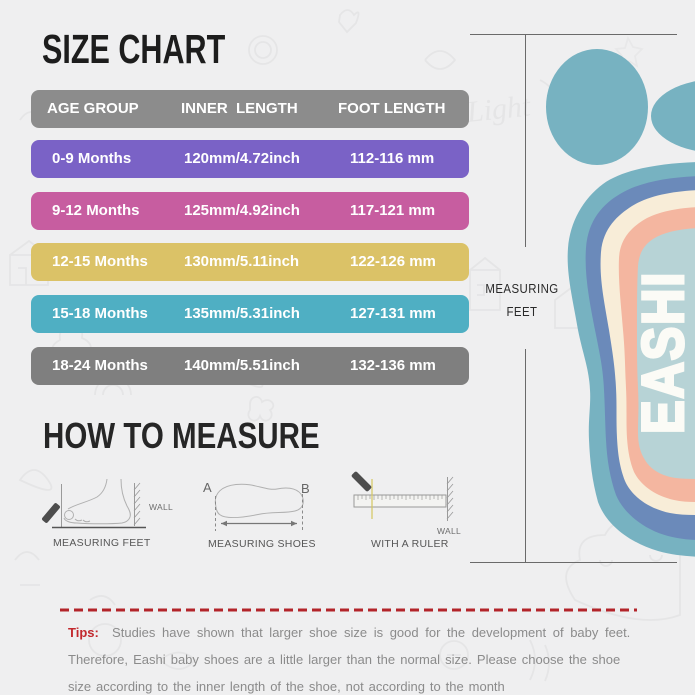  I want to click on svg-text: Light, so click(498, 109).